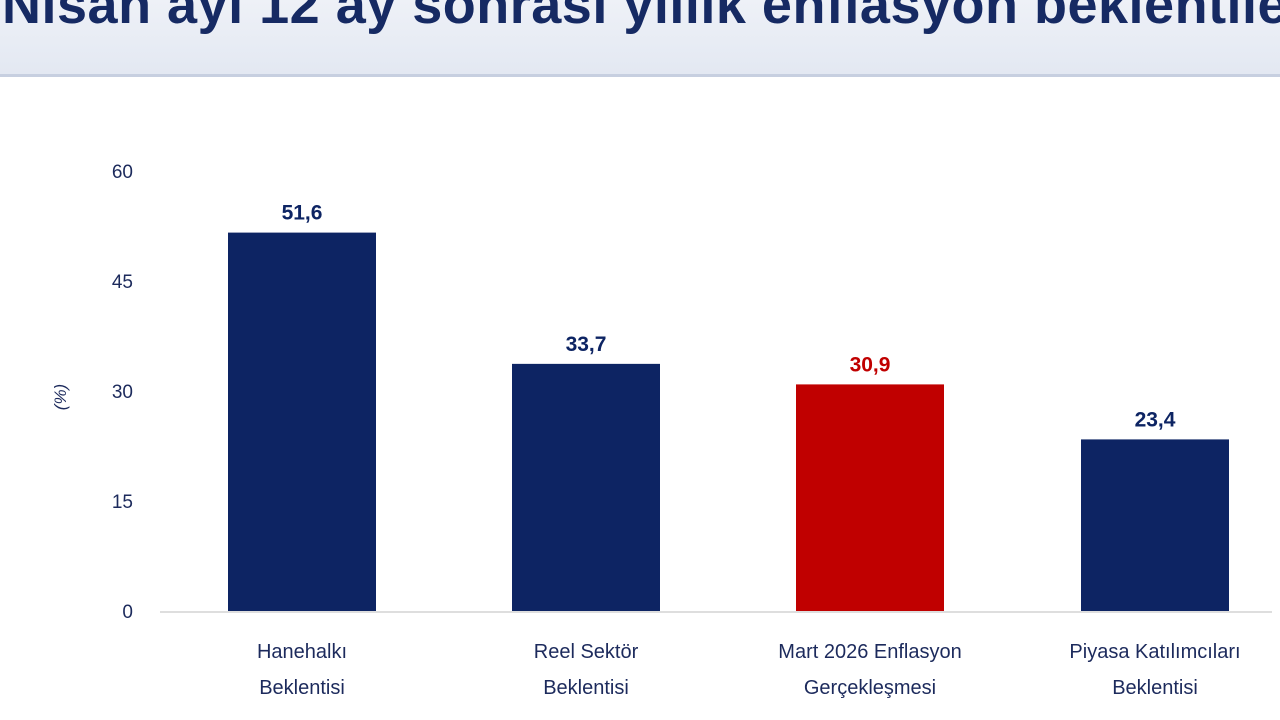 The width and height of the screenshot is (1280, 720). Describe the element at coordinates (122, 172) in the screenshot. I see `y-tick-label: 60` at that location.